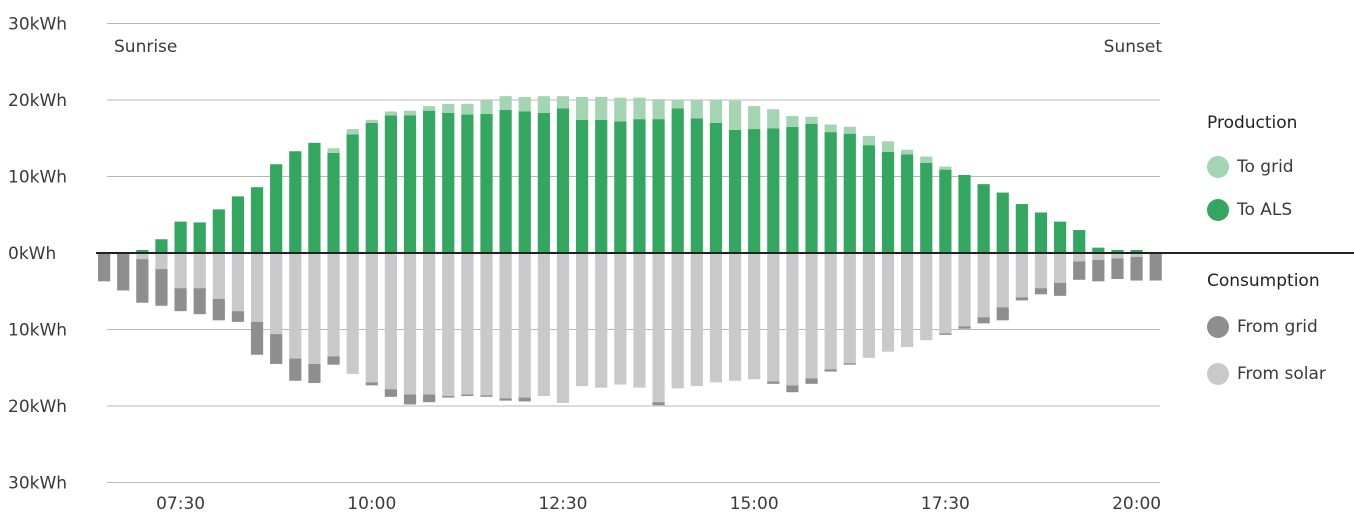 The width and height of the screenshot is (1354, 516). What do you see at coordinates (1136, 504) in the screenshot?
I see `x-tick-label: 20:00` at bounding box center [1136, 504].